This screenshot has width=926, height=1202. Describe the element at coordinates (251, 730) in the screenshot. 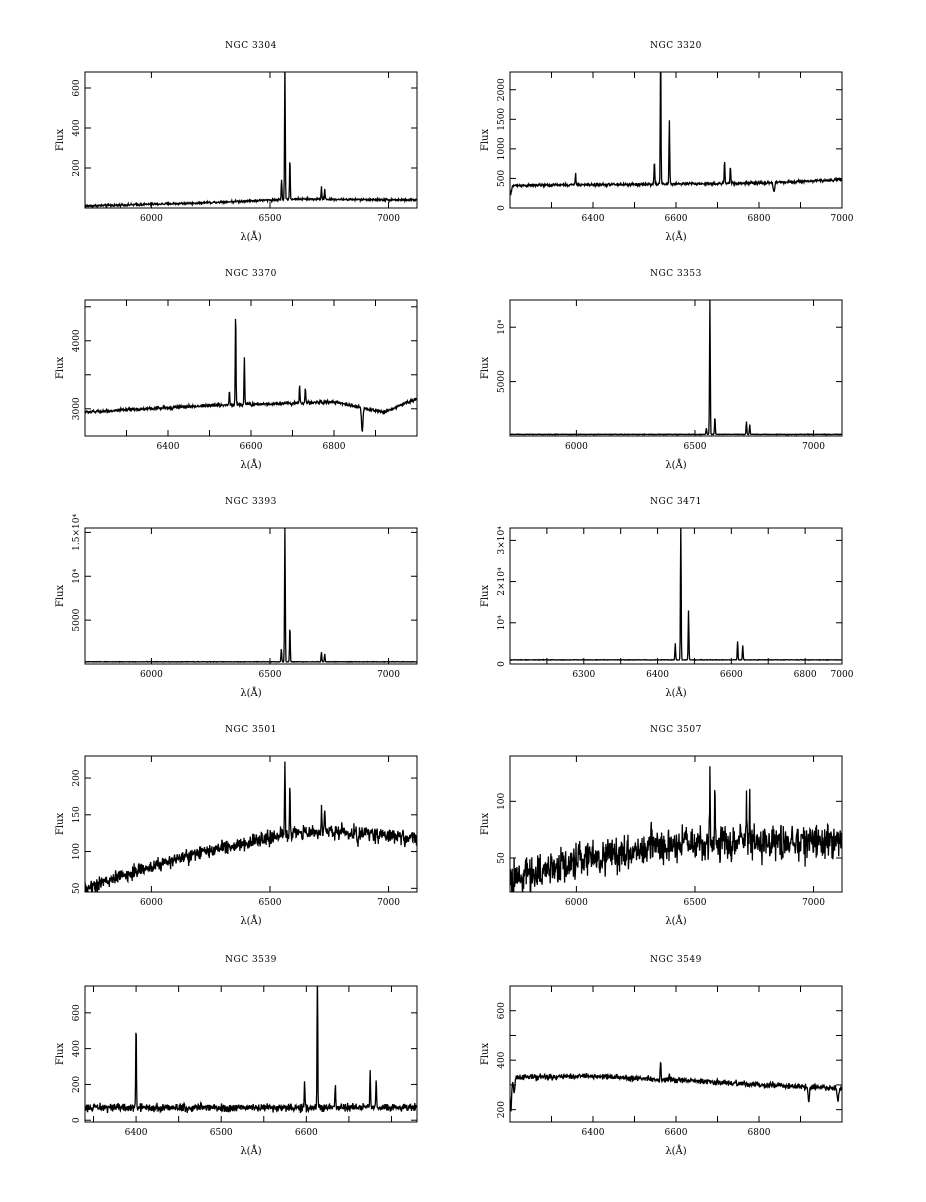

I see `panel-title: NGC 3501` at that location.